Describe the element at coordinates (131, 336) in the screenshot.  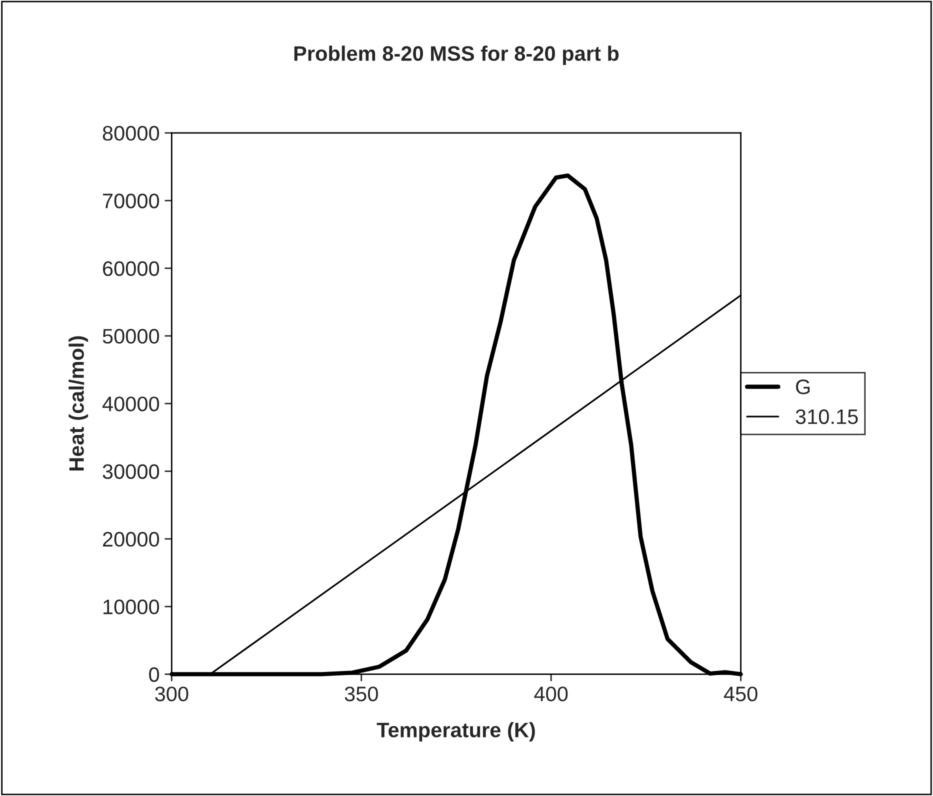
I see `y-tick-label: 50000` at that location.